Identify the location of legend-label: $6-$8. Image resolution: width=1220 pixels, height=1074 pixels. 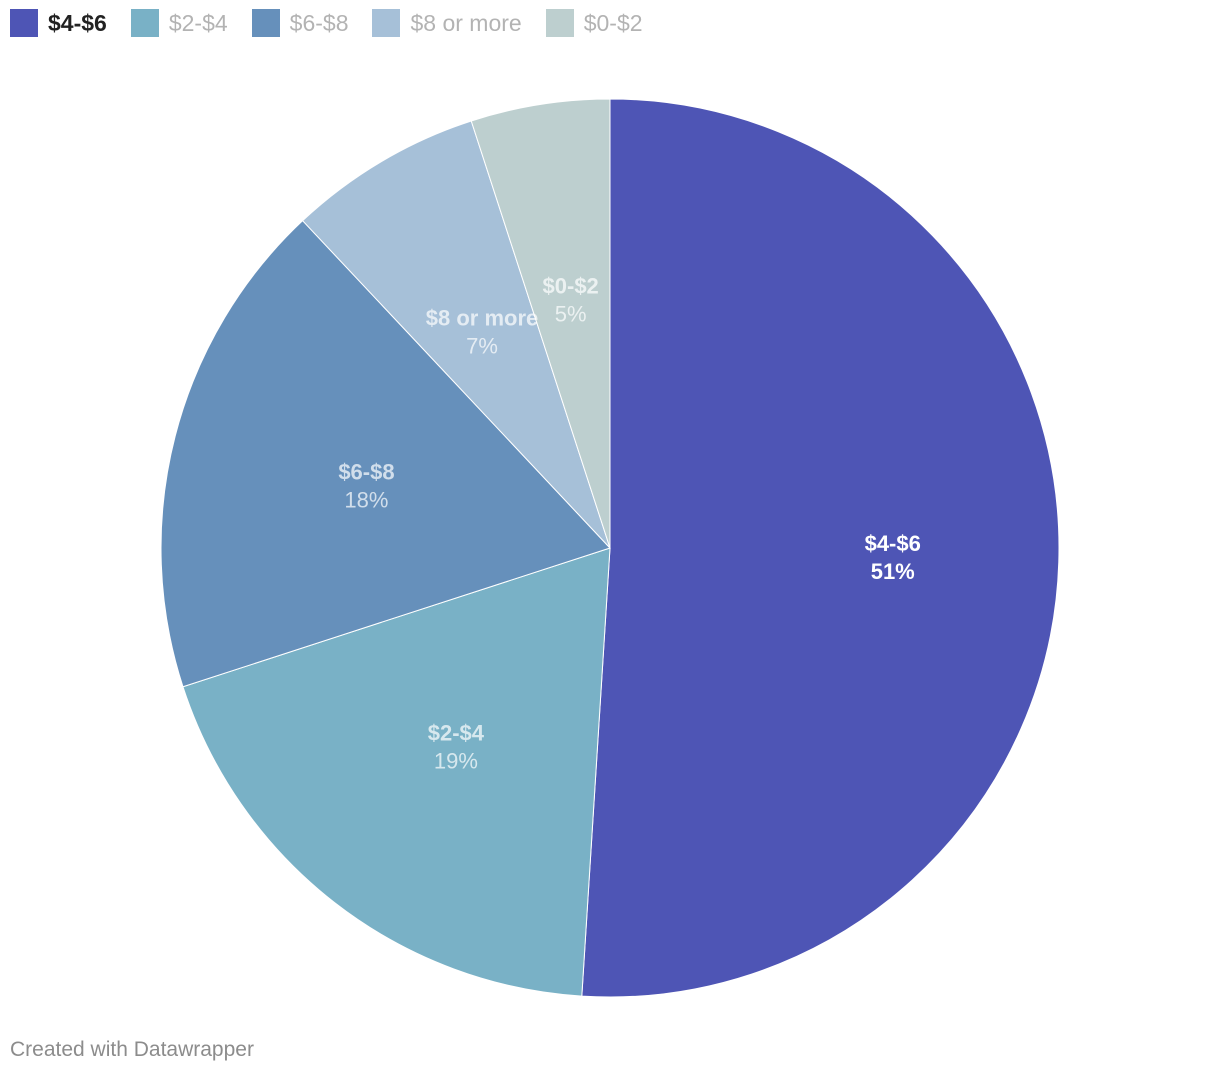
(319, 22).